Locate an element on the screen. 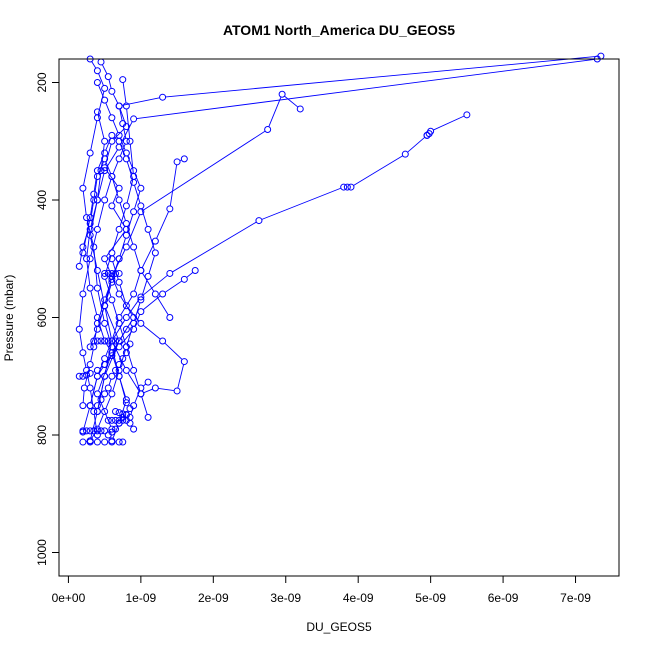  y-tick-label: 600 is located at coordinates (42, 317).